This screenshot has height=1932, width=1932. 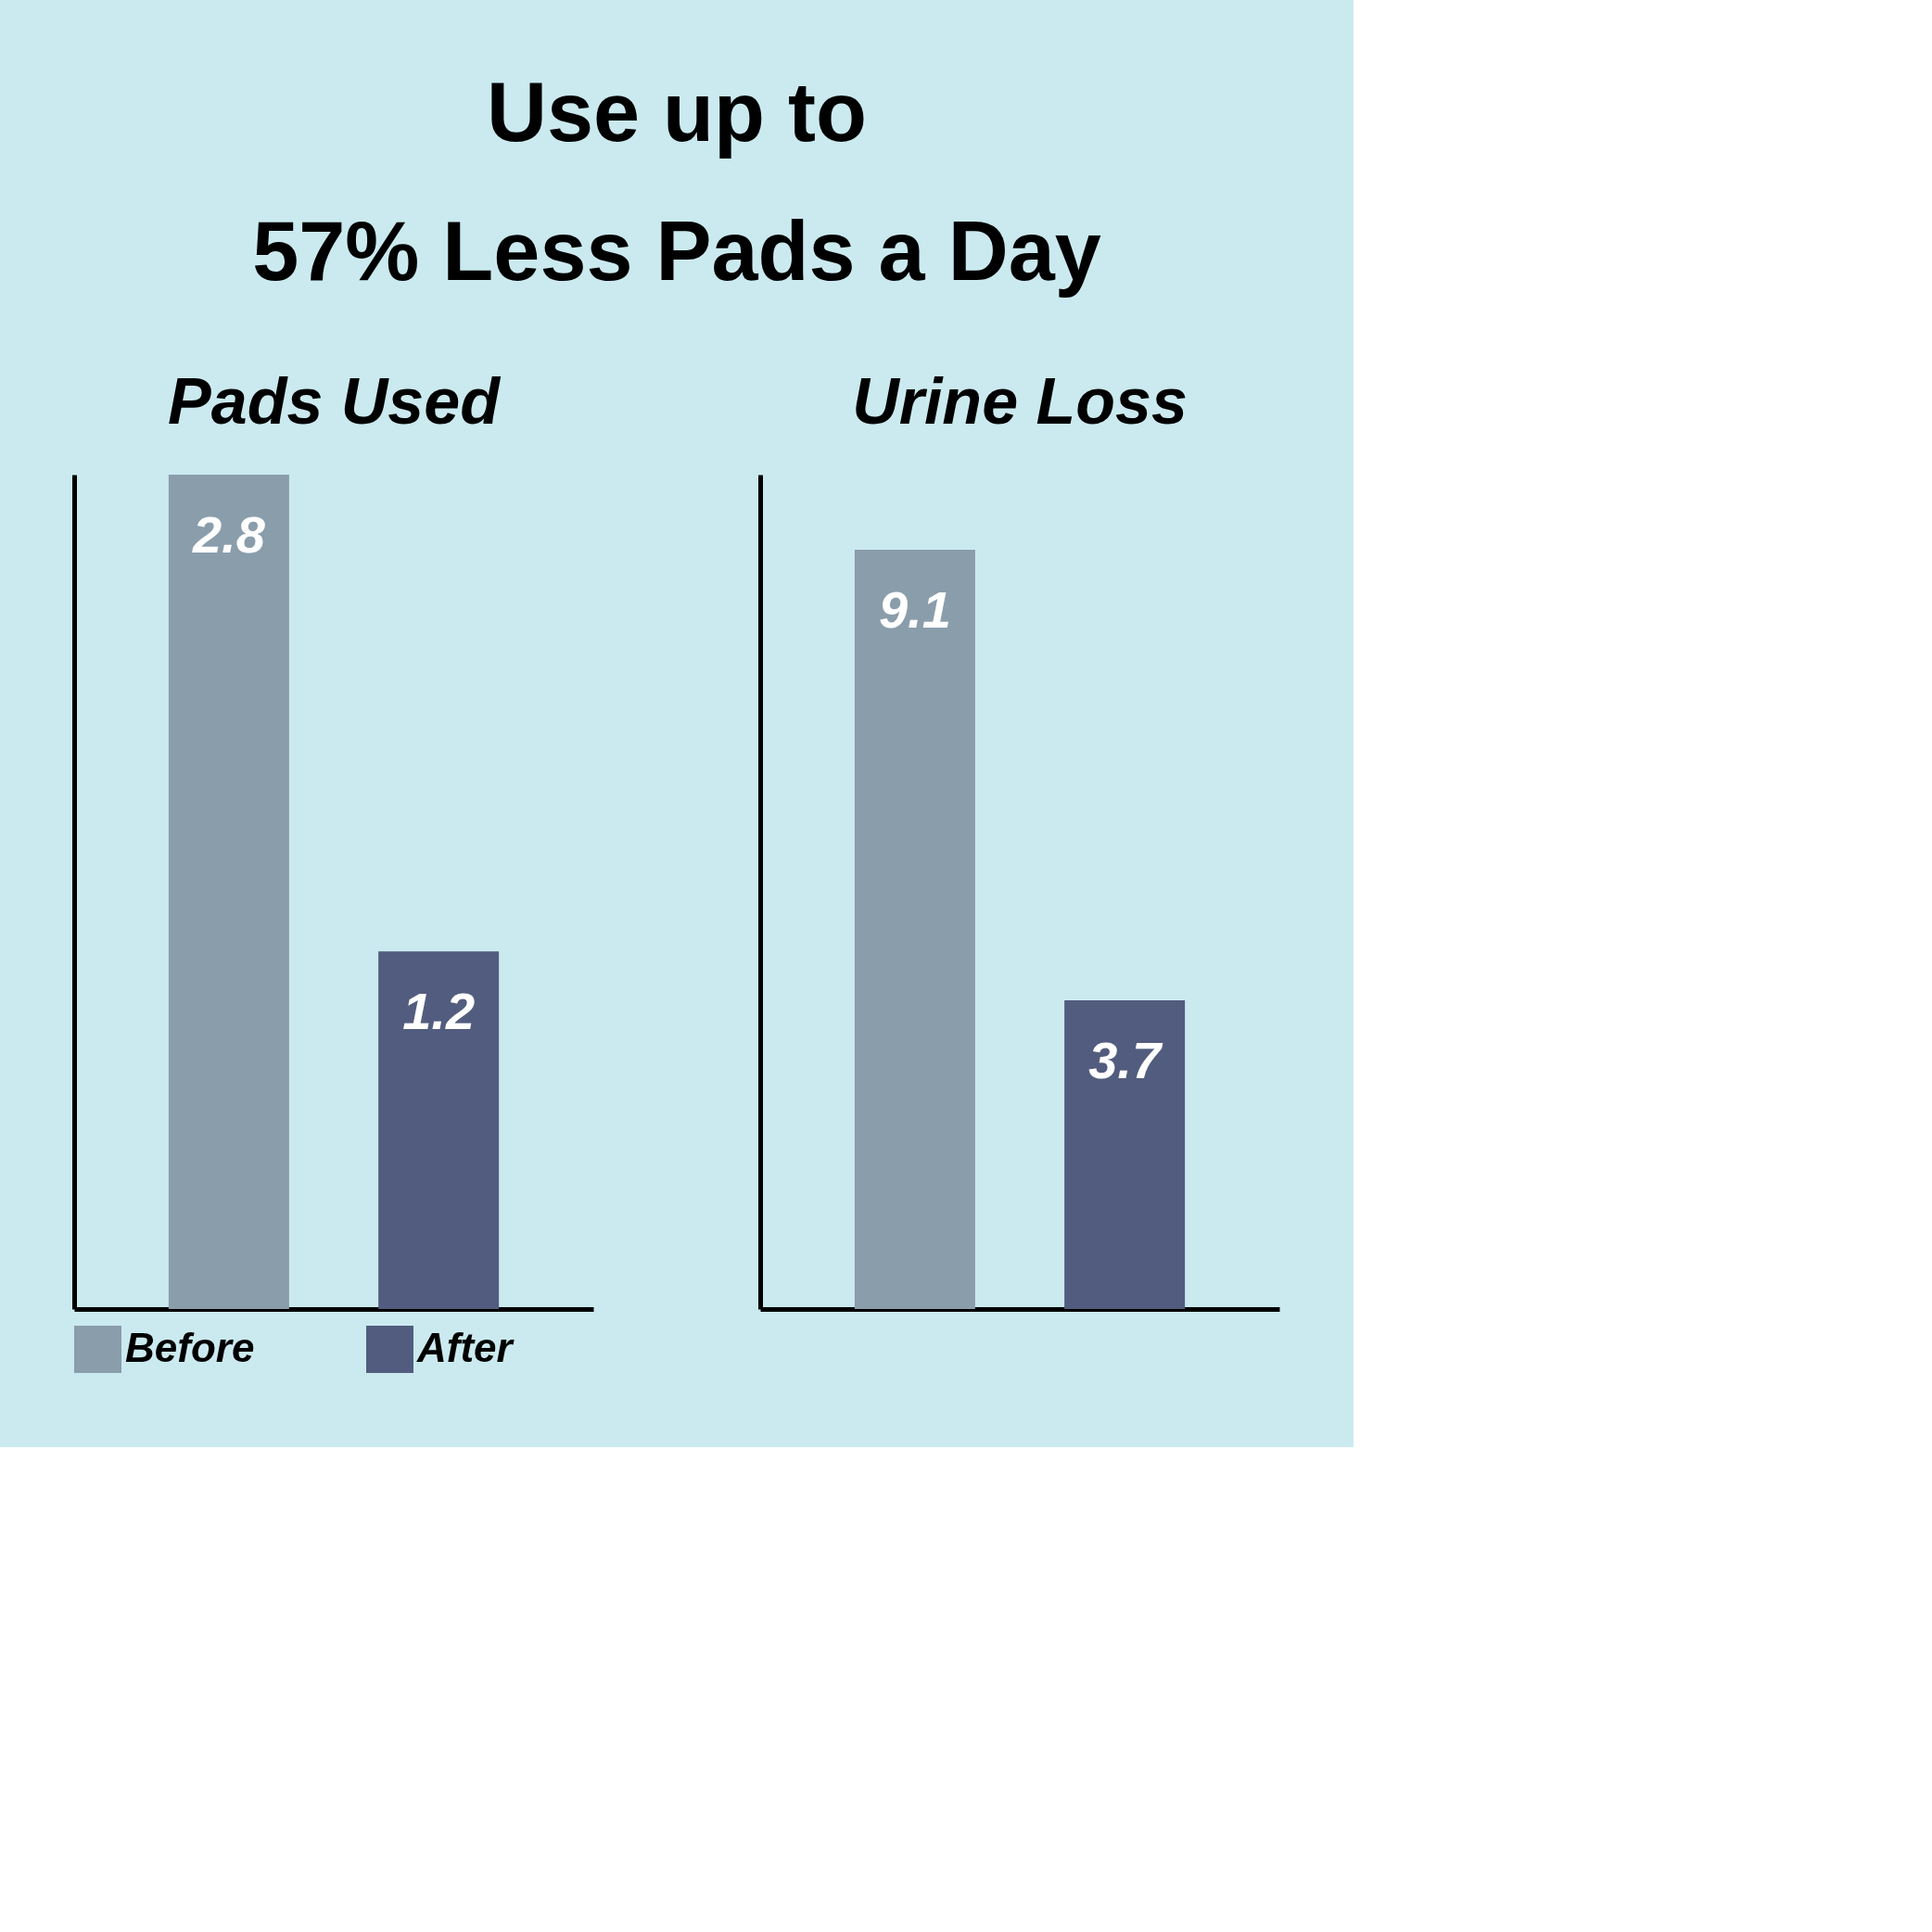 I want to click on data-label: 1.2, so click(x=439, y=1011).